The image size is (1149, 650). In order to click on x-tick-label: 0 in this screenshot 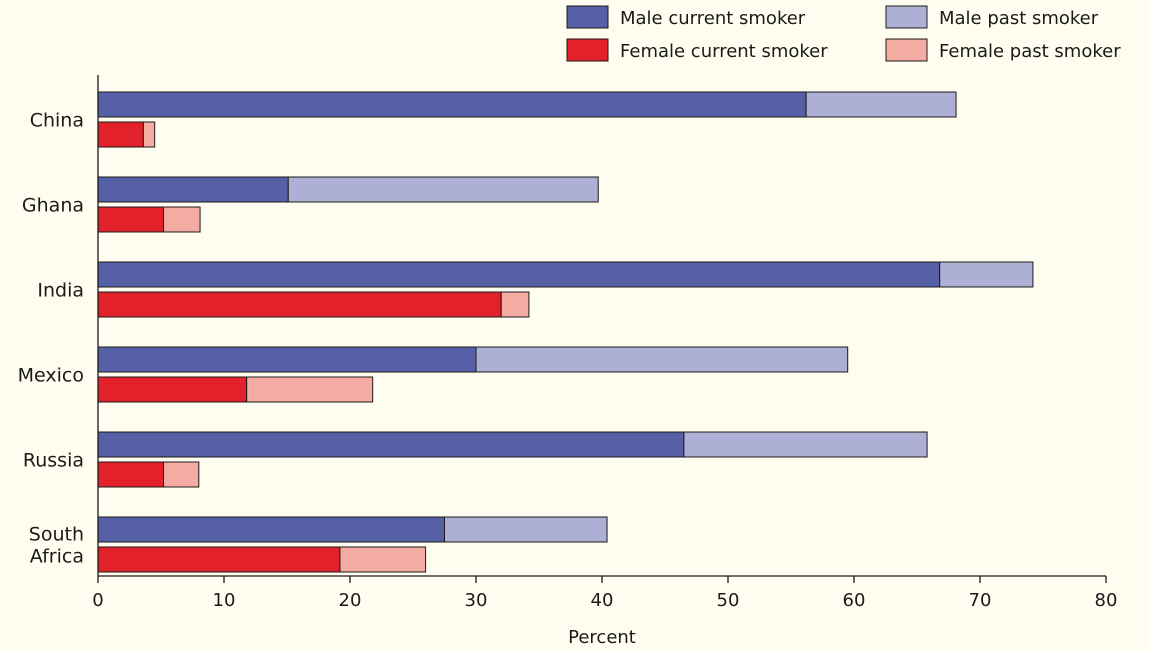, I will do `click(97, 600)`.